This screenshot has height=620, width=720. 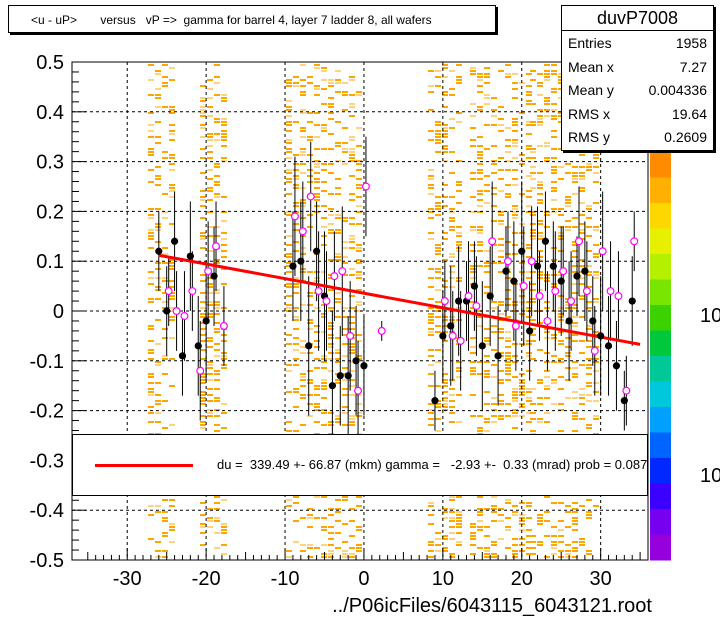 What do you see at coordinates (660, 318) in the screenshot?
I see `palette-cell` at bounding box center [660, 318].